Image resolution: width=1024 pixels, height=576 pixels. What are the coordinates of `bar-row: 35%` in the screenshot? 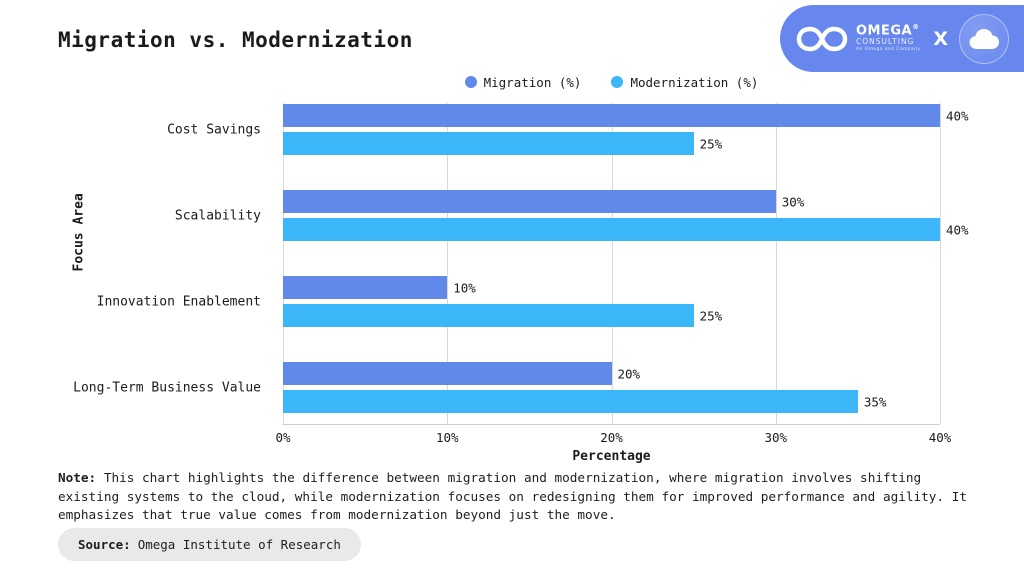 It's located at (611, 401).